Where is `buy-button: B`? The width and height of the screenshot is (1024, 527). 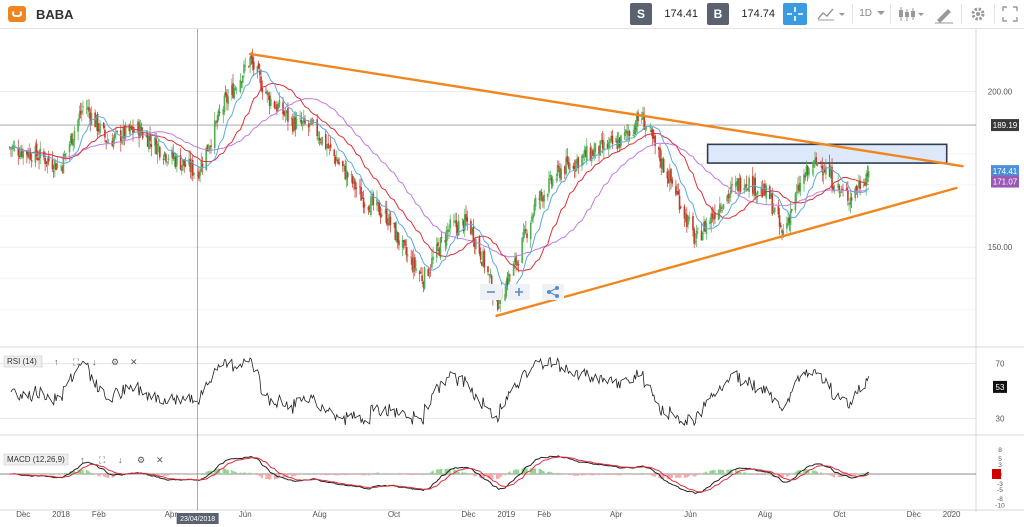 buy-button: B is located at coordinates (718, 14).